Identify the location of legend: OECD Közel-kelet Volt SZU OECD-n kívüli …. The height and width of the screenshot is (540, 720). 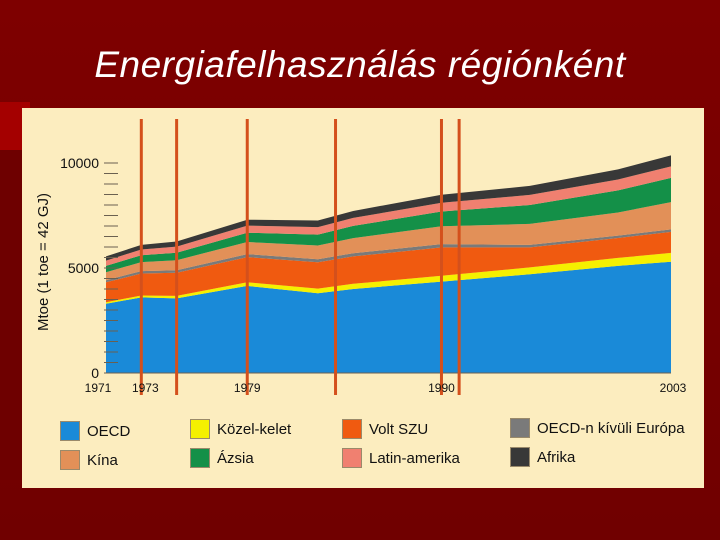
(380, 445).